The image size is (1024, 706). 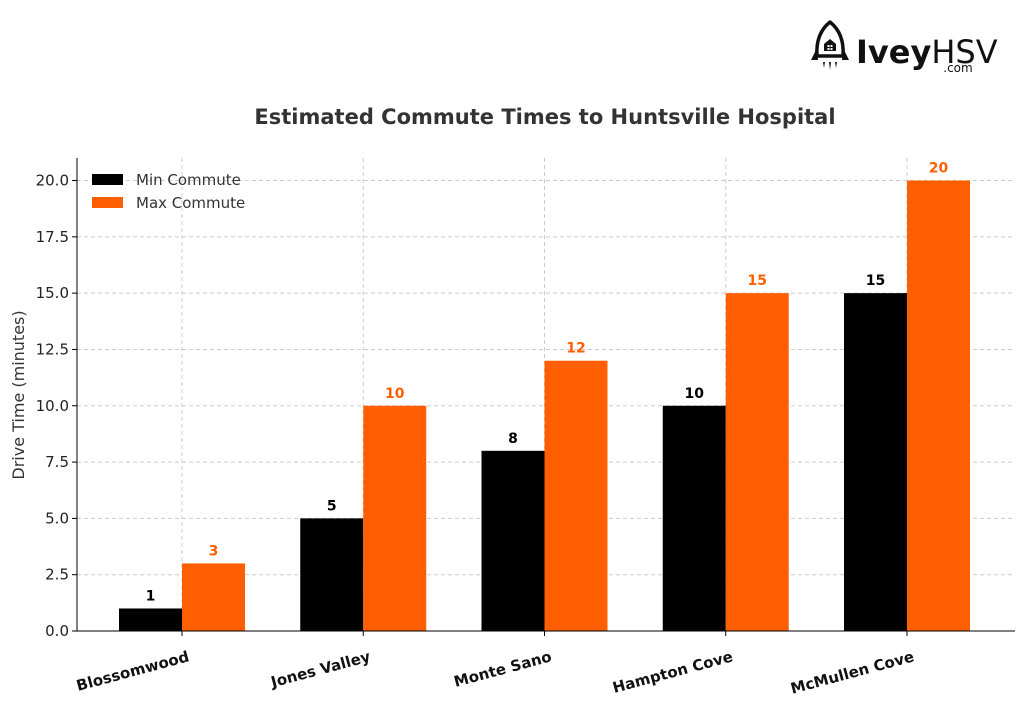 I want to click on y-tick-label: 15.0, so click(x=52, y=293).